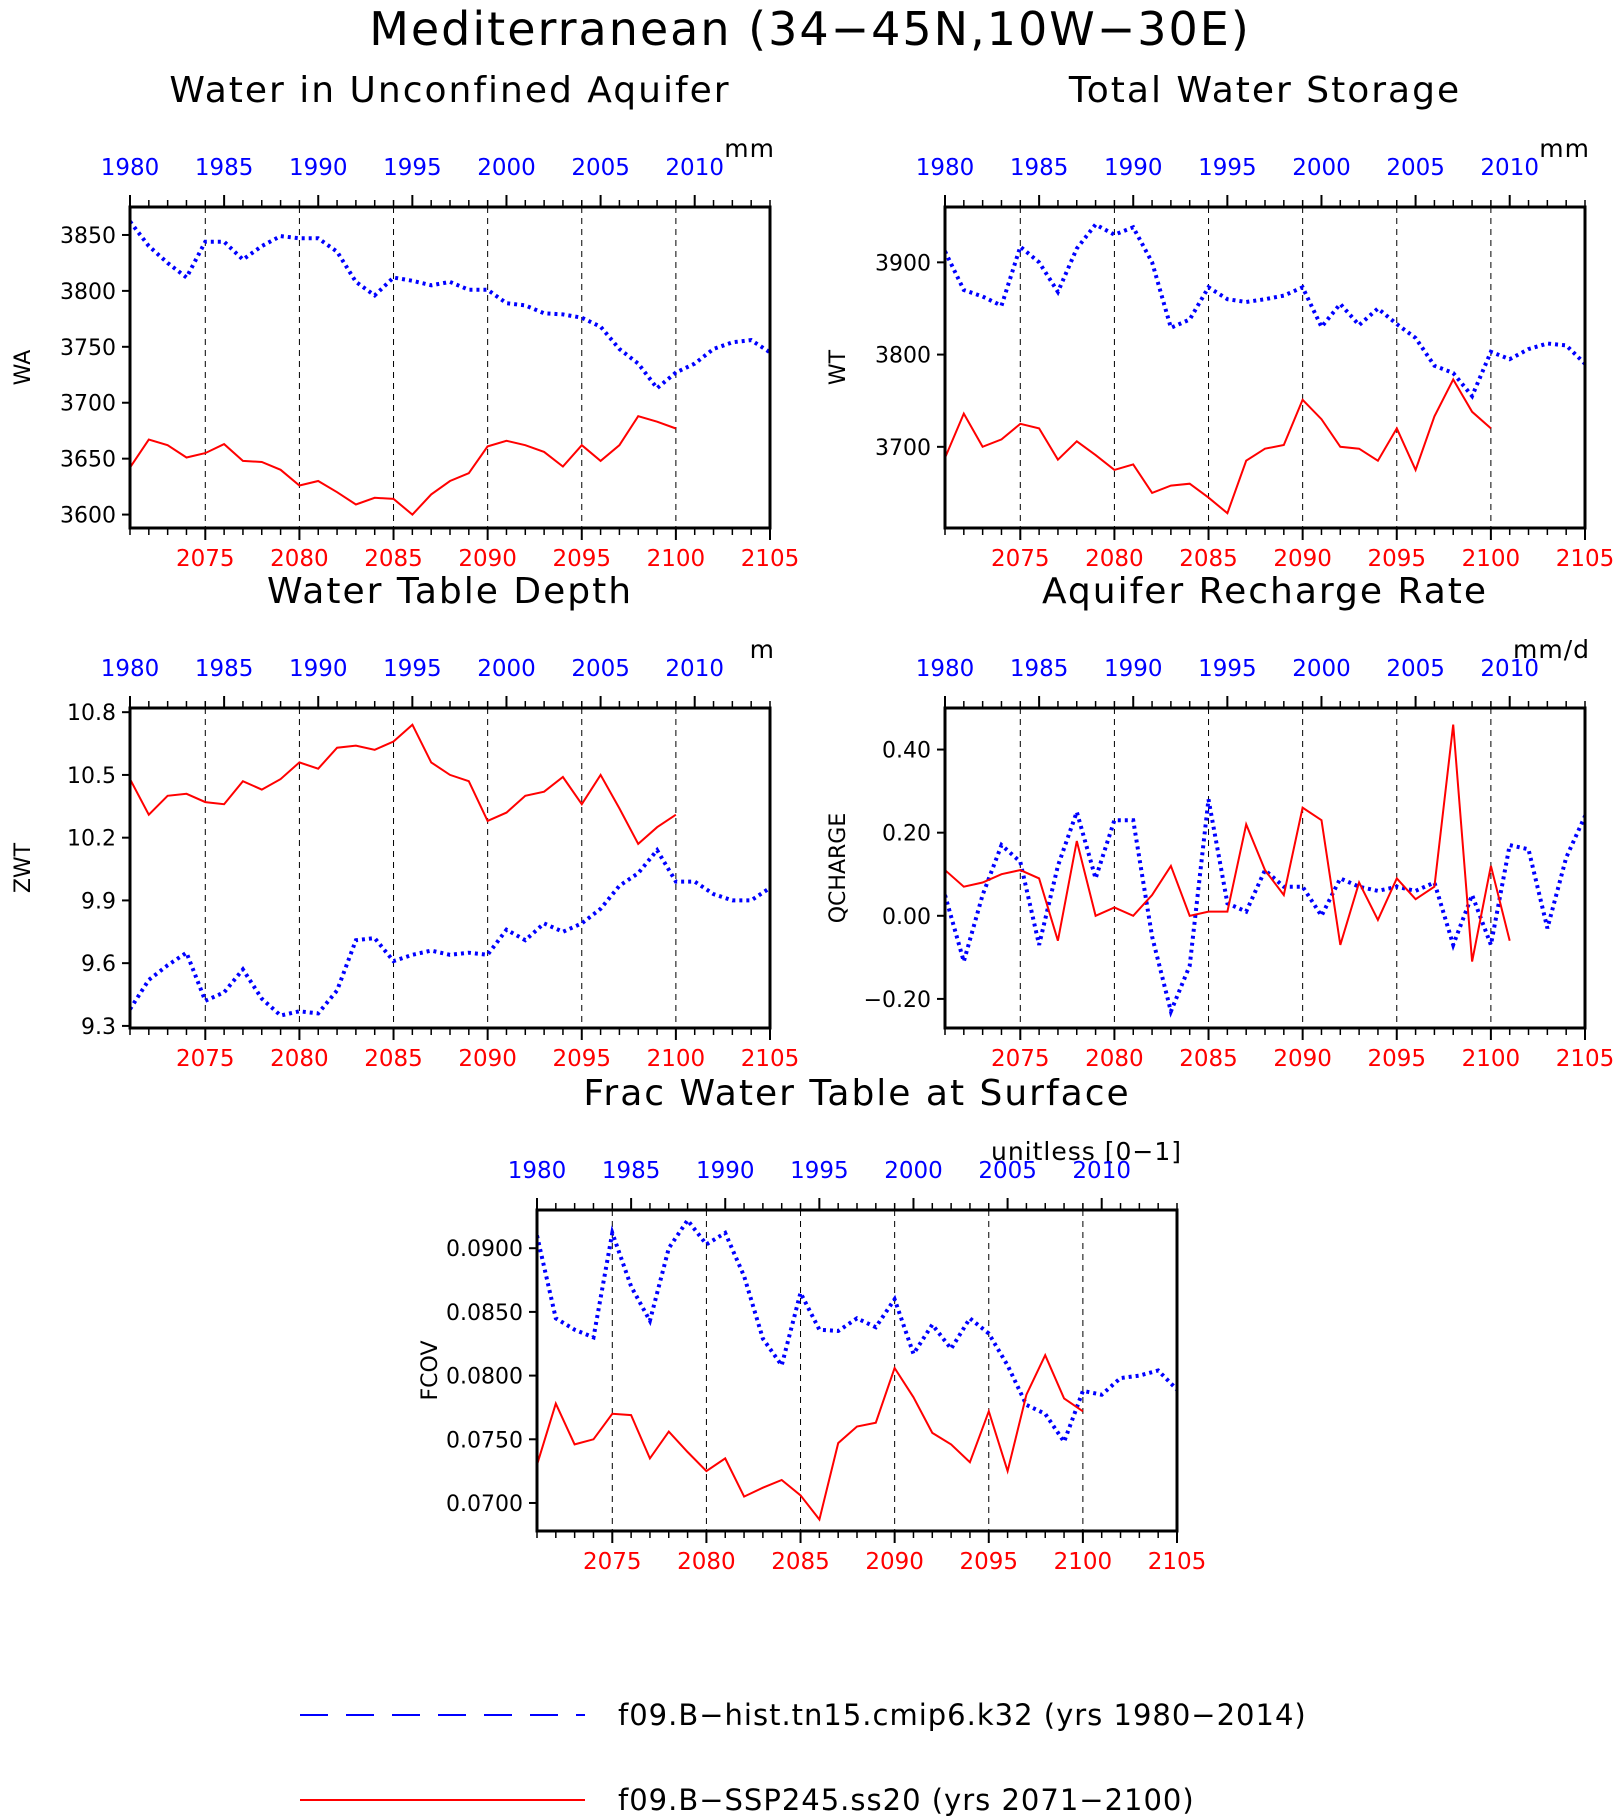 This screenshot has width=1618, height=1817. What do you see at coordinates (98, 1027) in the screenshot?
I see `y-tick-label: 9.3` at bounding box center [98, 1027].